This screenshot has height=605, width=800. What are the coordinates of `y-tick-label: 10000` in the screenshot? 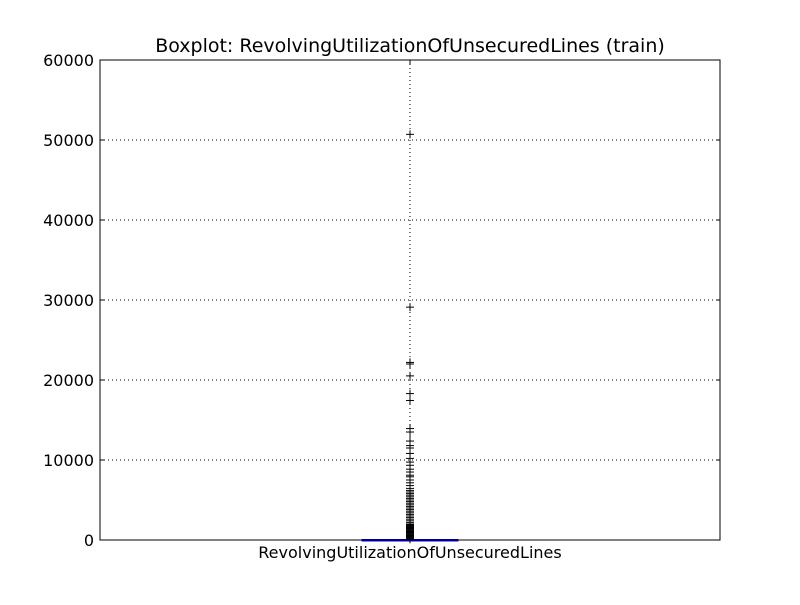 It's located at (68, 460).